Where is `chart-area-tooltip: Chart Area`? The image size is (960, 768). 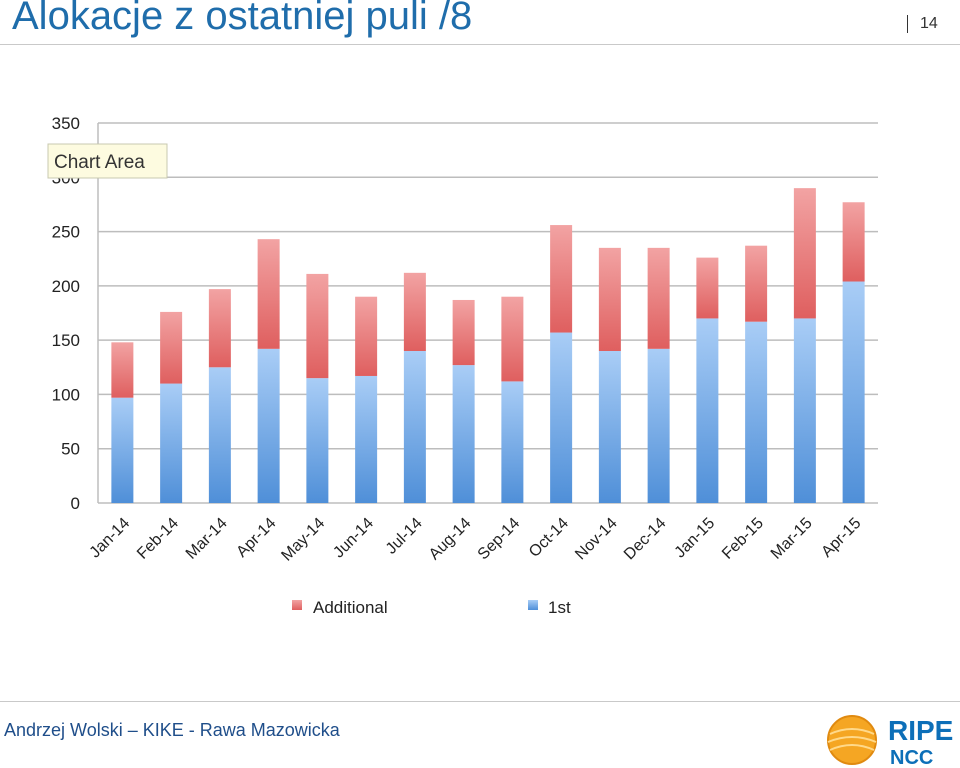
chart-area-tooltip: Chart Area is located at coordinates (107, 161).